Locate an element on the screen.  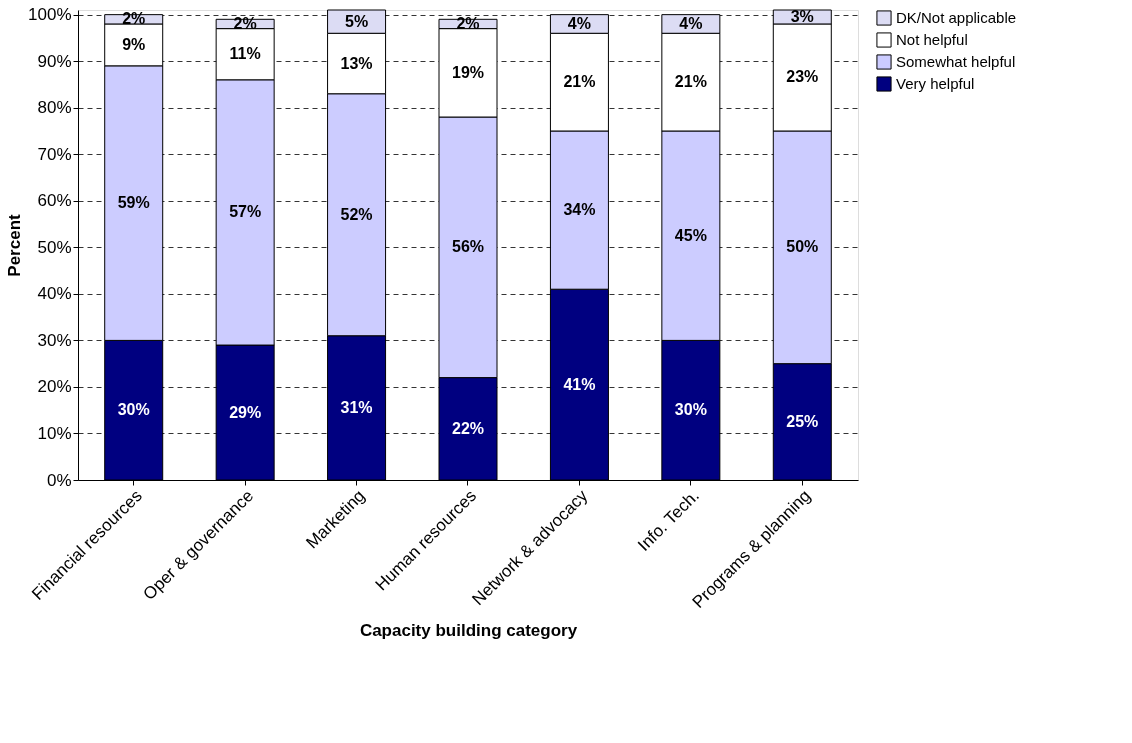
legend-label: DK/Not applicable is located at coordinates (956, 17).